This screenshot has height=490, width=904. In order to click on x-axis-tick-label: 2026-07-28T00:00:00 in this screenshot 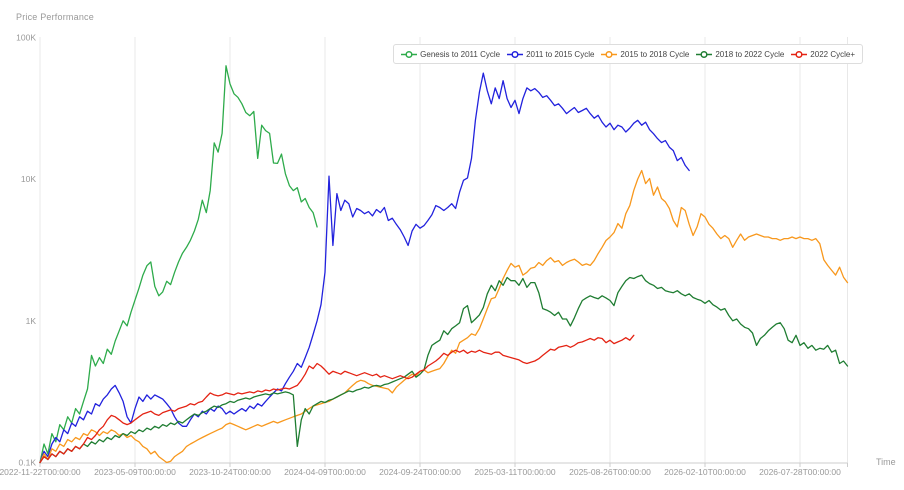, I will do `click(800, 472)`.